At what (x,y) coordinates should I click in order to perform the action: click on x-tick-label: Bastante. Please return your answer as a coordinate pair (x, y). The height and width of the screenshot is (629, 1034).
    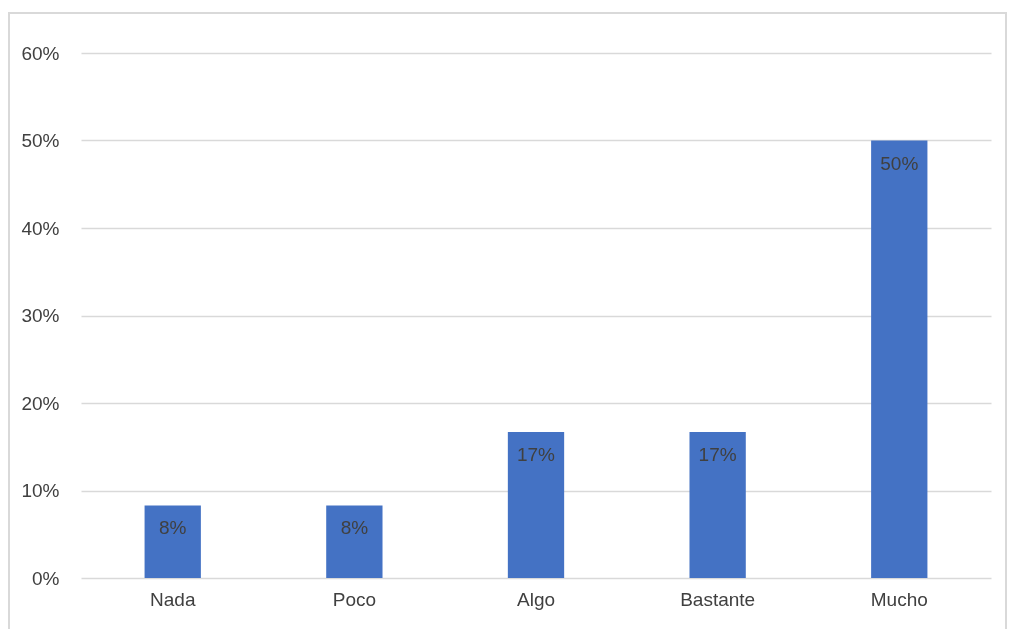
    Looking at the image, I should click on (718, 599).